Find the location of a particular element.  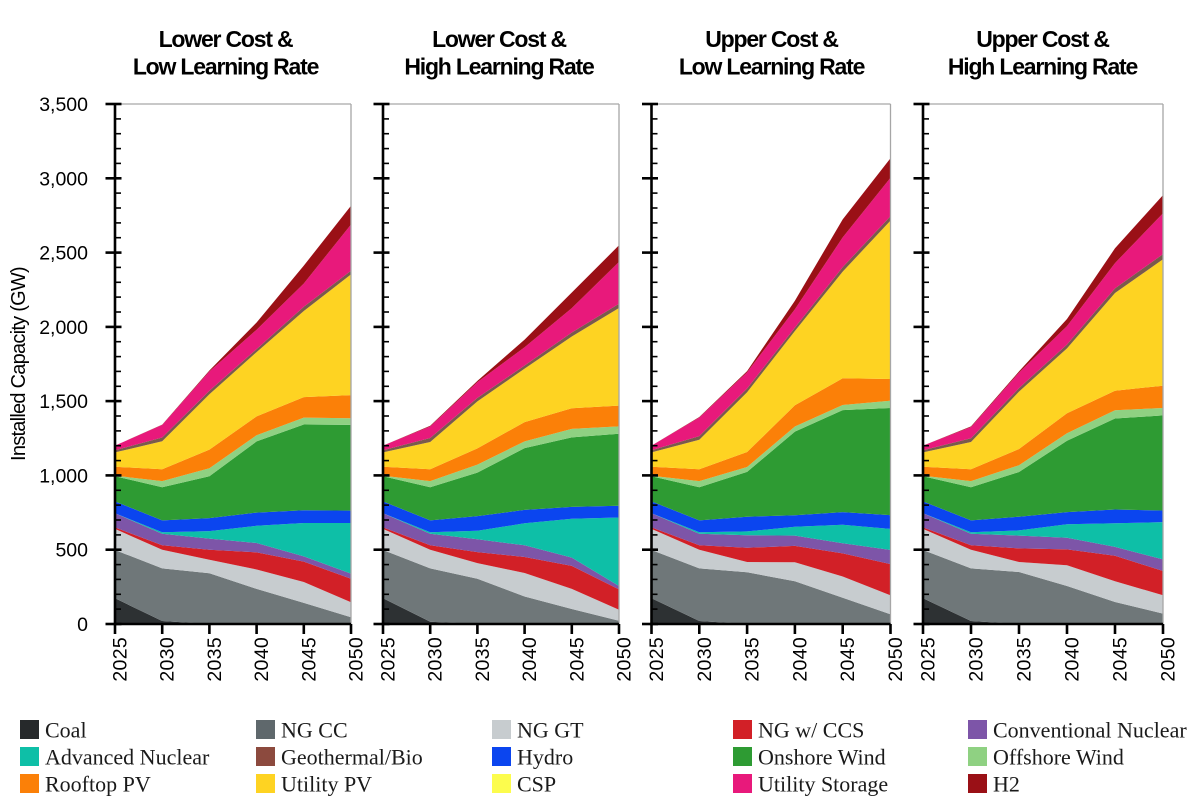

svg-text: Conventional Nuclear is located at coordinates (1090, 729).